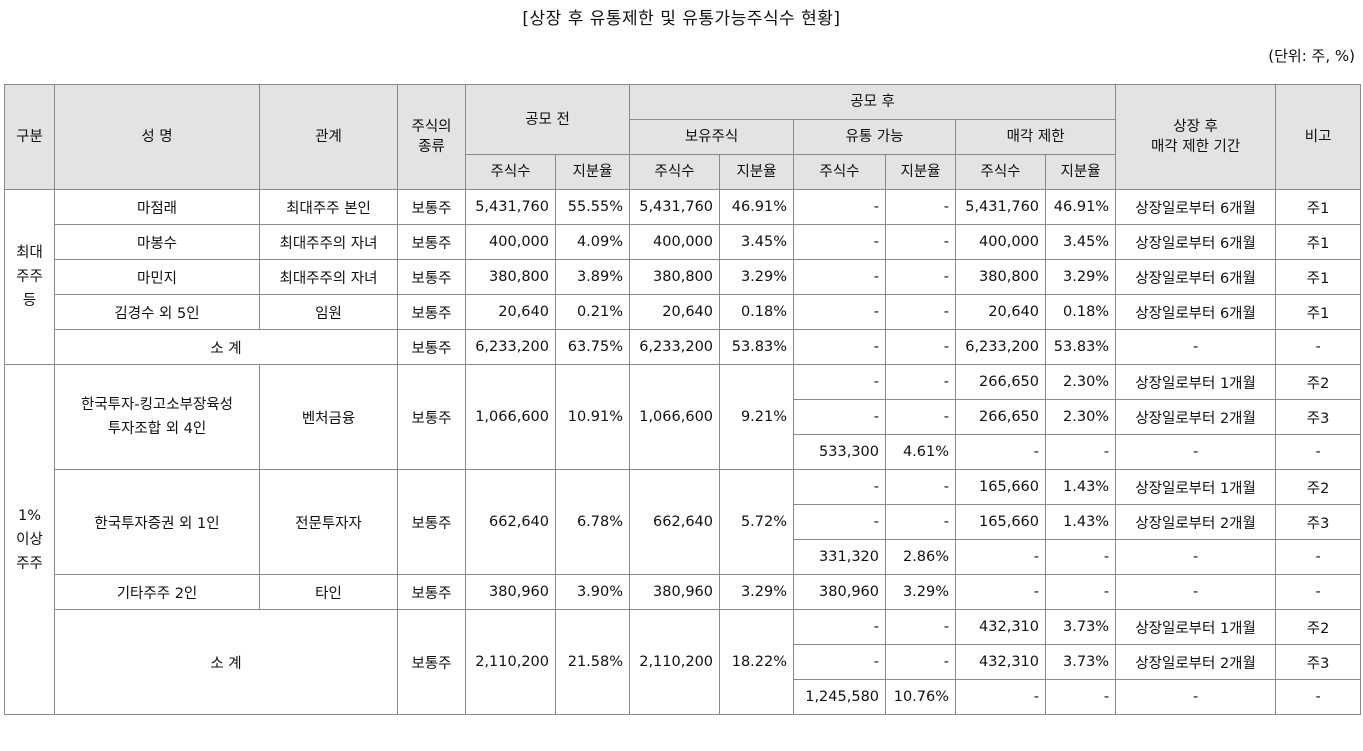 Image resolution: width=1363 pixels, height=751 pixels. I want to click on header-restriction-period: 상장 후 매각 제한 기간, so click(1196, 137).